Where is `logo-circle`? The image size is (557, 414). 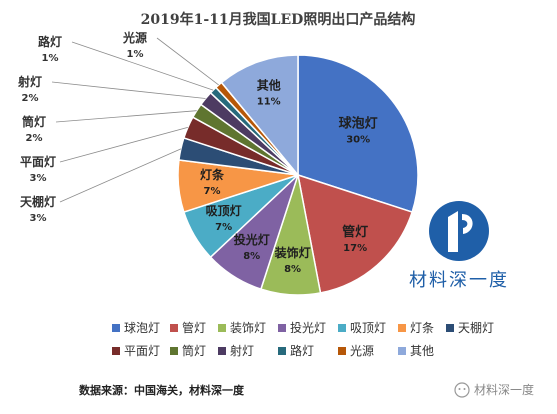
logo-circle is located at coordinates (459, 231).